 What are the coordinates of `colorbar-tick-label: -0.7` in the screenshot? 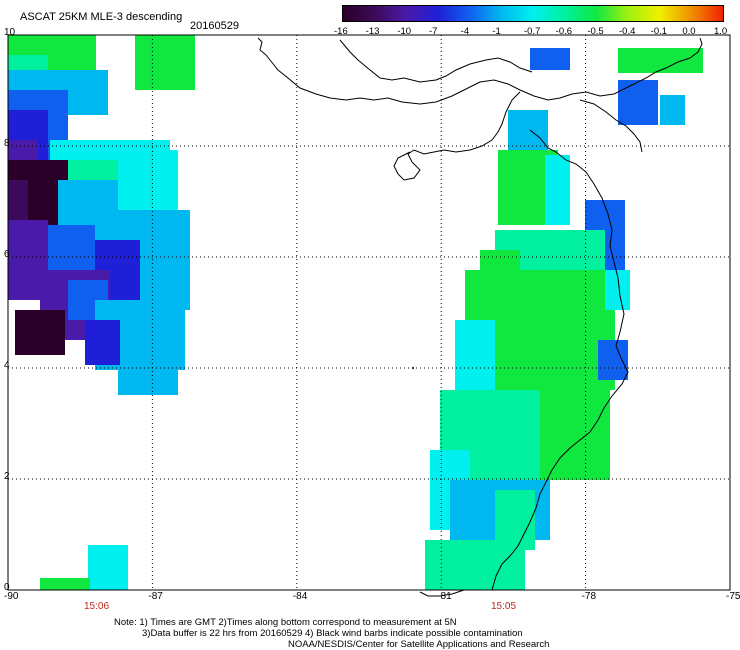 It's located at (532, 31).